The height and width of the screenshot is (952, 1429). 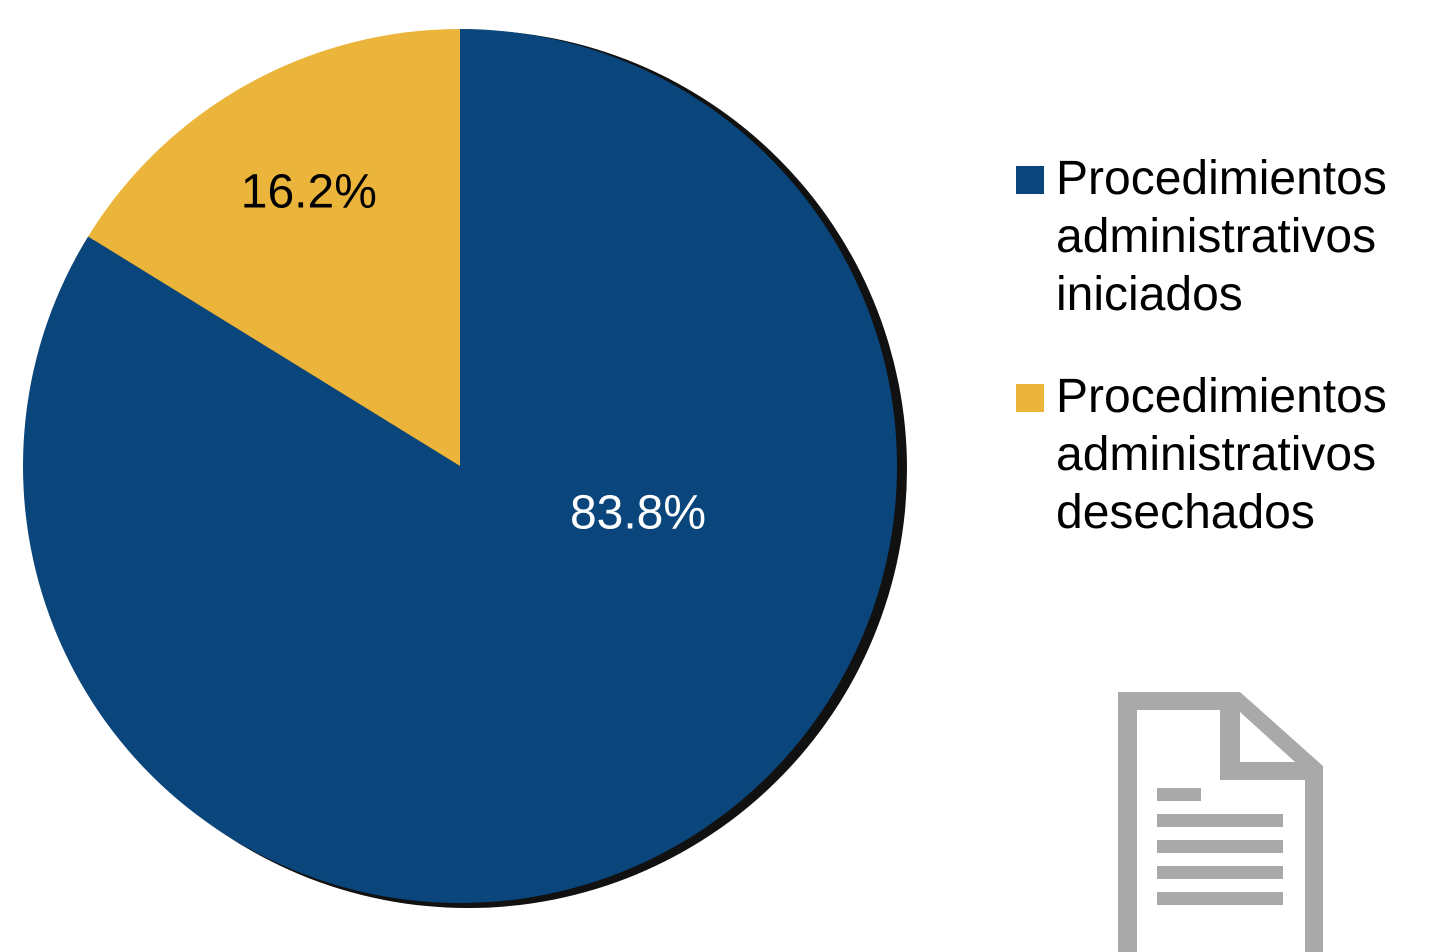 I want to click on document-icon, so click(x=1220, y=822).